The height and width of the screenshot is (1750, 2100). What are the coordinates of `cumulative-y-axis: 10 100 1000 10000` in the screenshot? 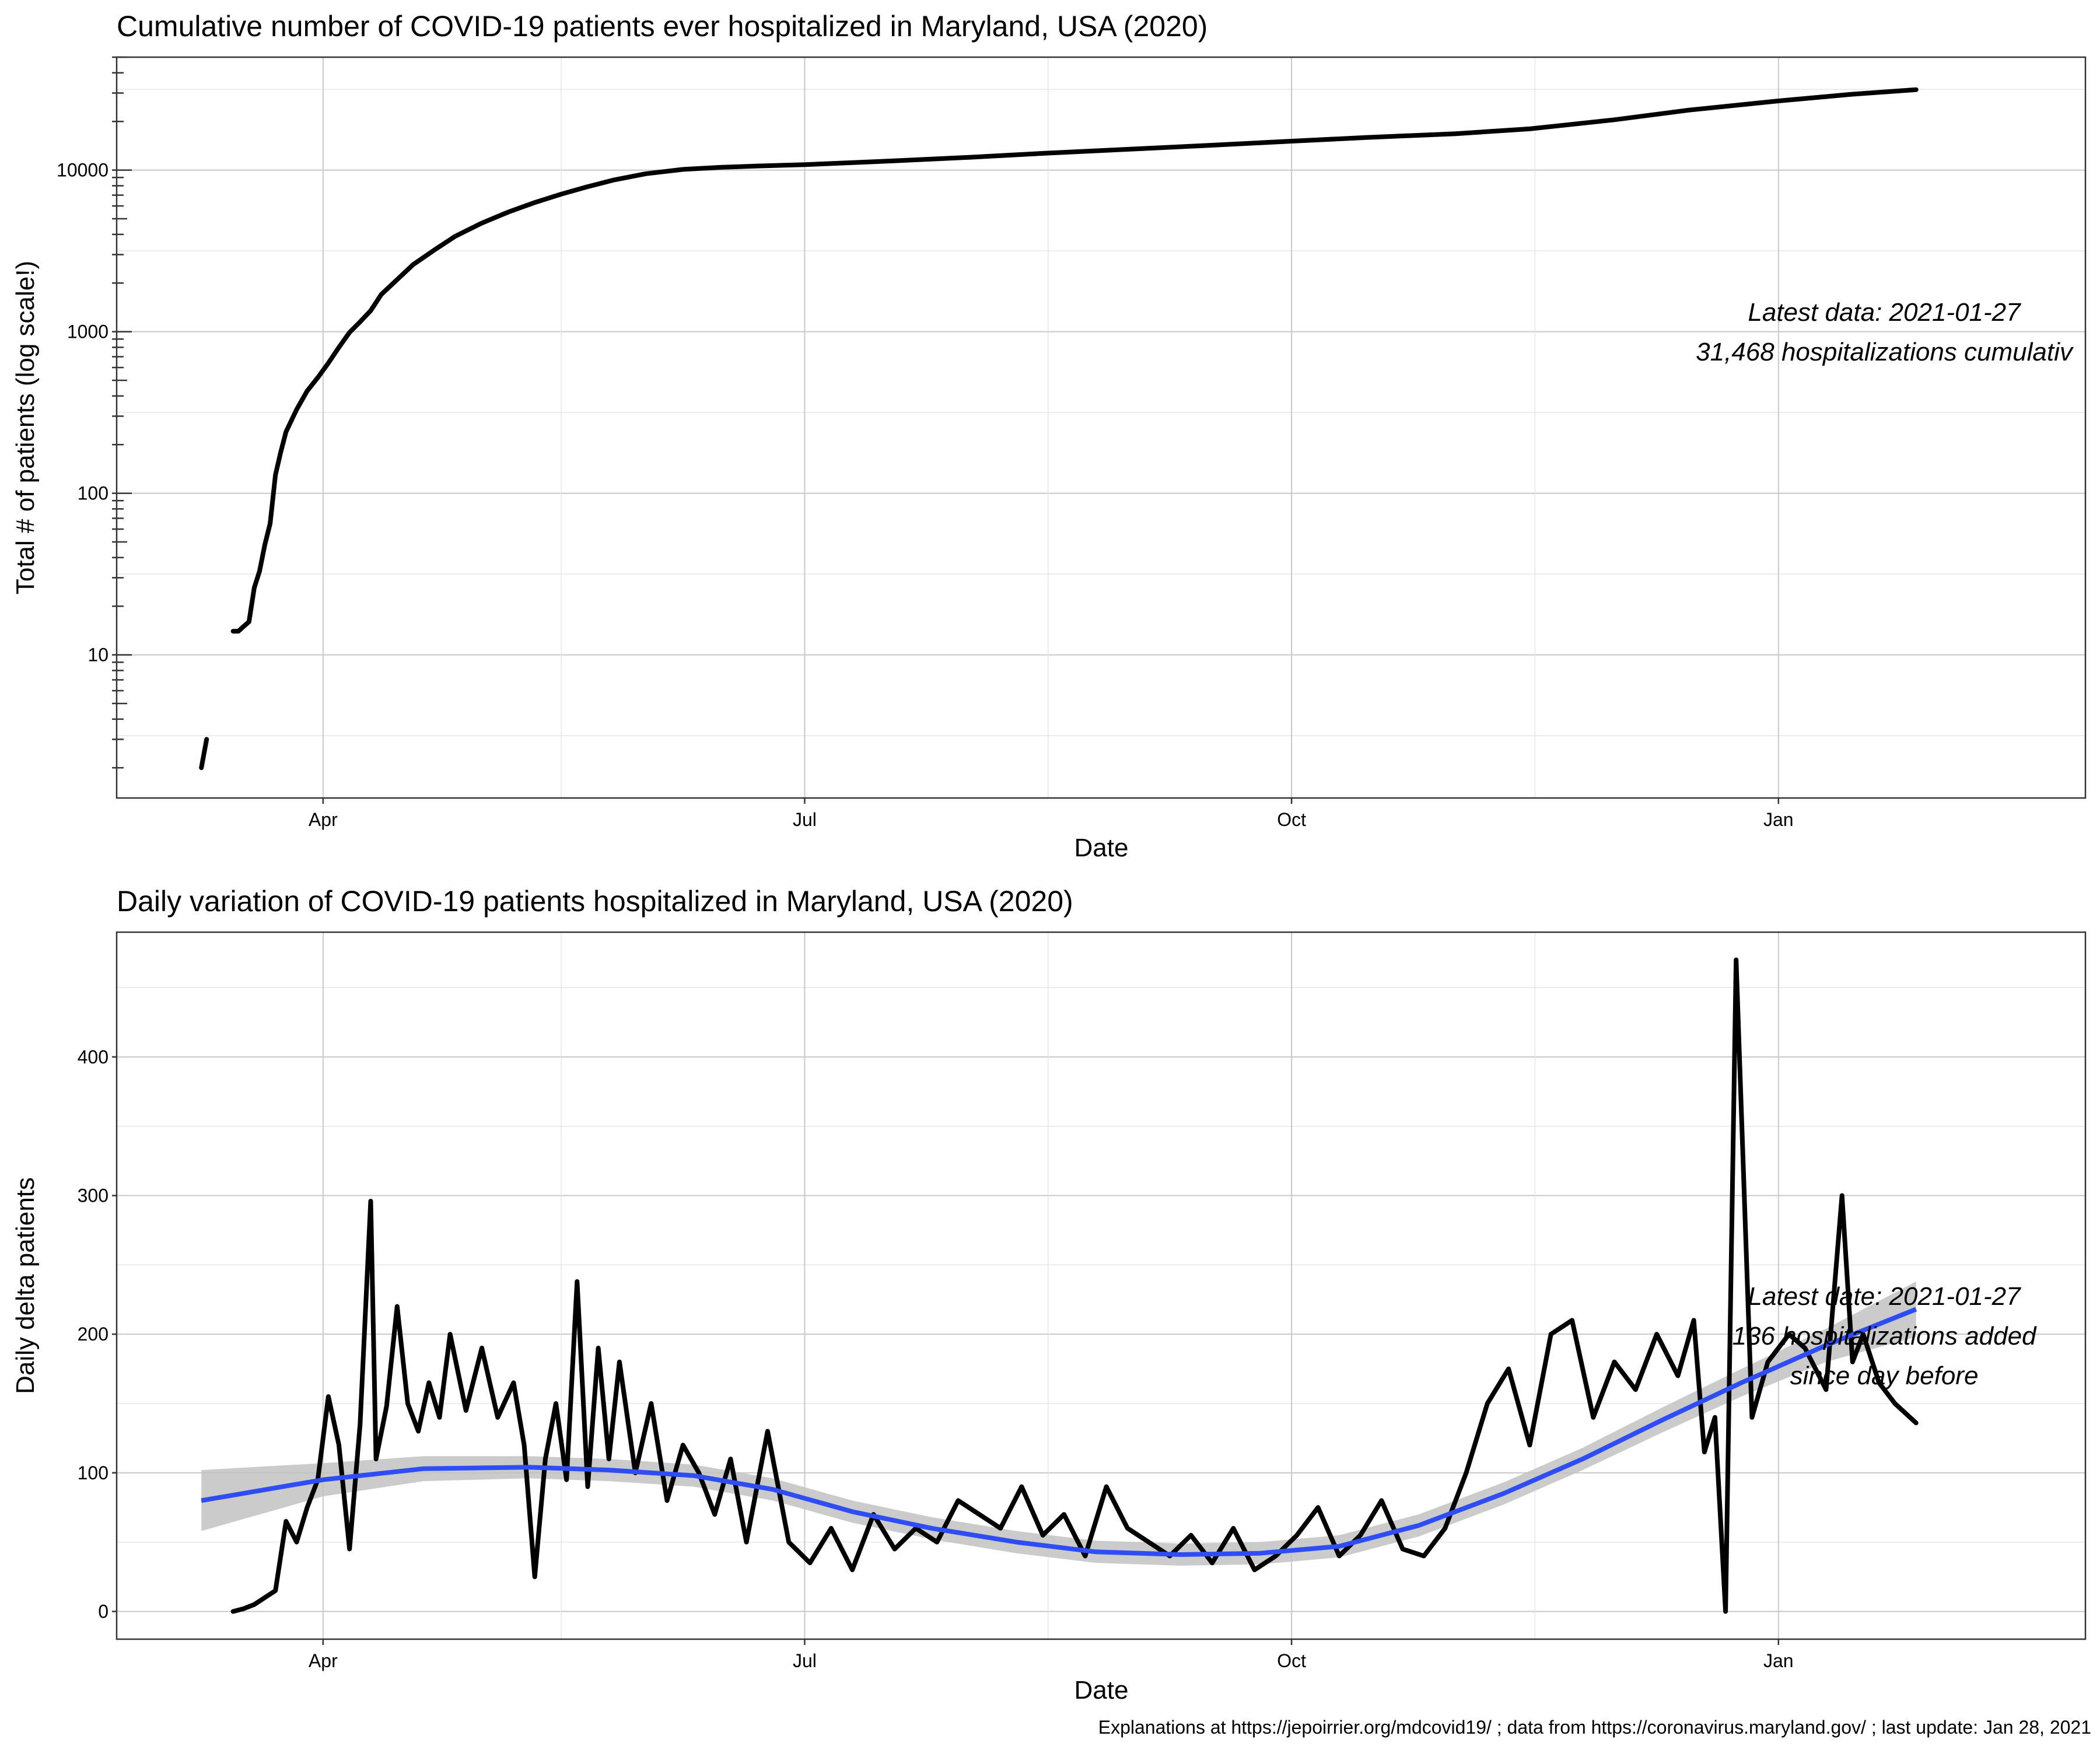 It's located at (94, 412).